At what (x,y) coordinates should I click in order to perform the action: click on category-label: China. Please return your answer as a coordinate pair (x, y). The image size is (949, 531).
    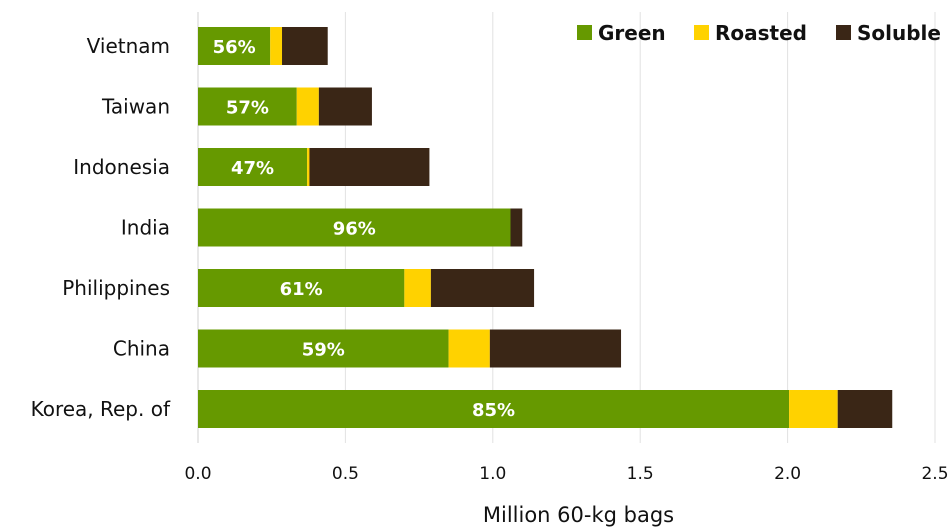
    Looking at the image, I should click on (141, 349).